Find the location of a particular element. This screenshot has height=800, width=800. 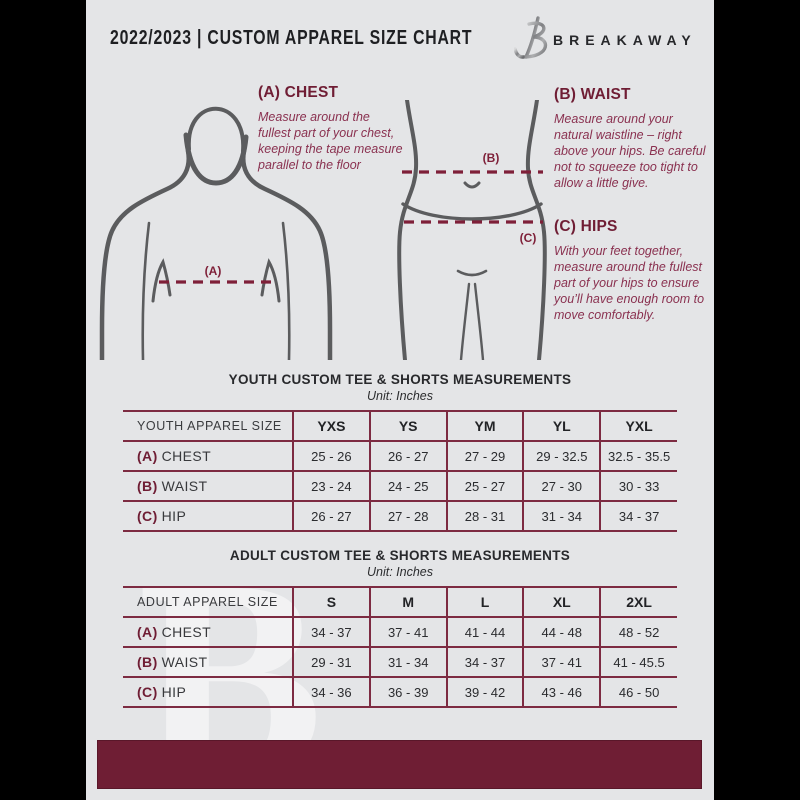

page-title: 2022/2023 | CUSTOM APPAREL SIZE CHART is located at coordinates (291, 38).